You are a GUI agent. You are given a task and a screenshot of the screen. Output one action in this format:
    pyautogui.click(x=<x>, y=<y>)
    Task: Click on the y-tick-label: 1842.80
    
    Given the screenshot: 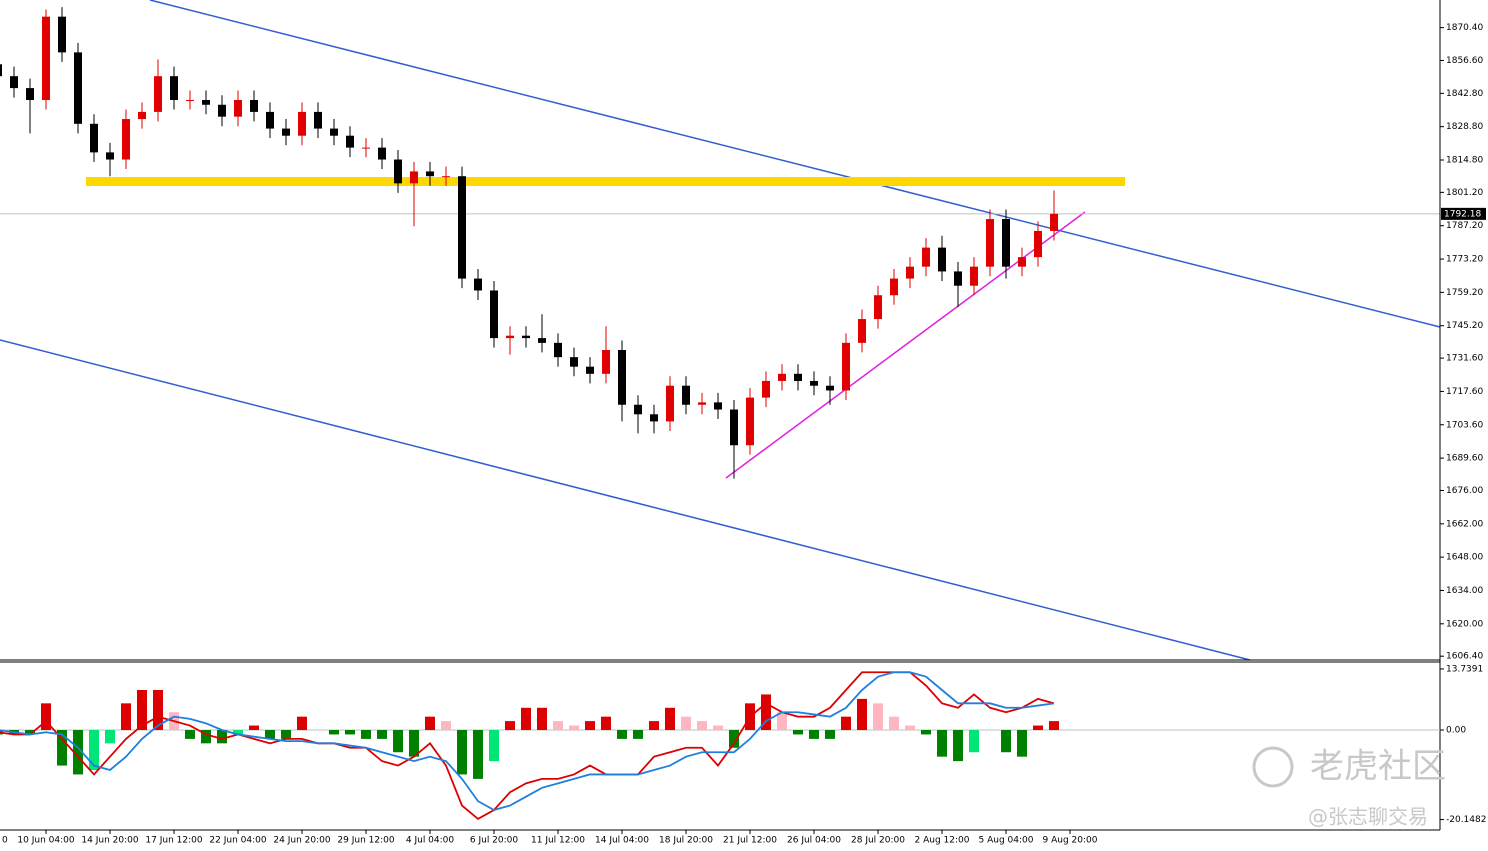 What is the action you would take?
    pyautogui.click(x=1464, y=94)
    